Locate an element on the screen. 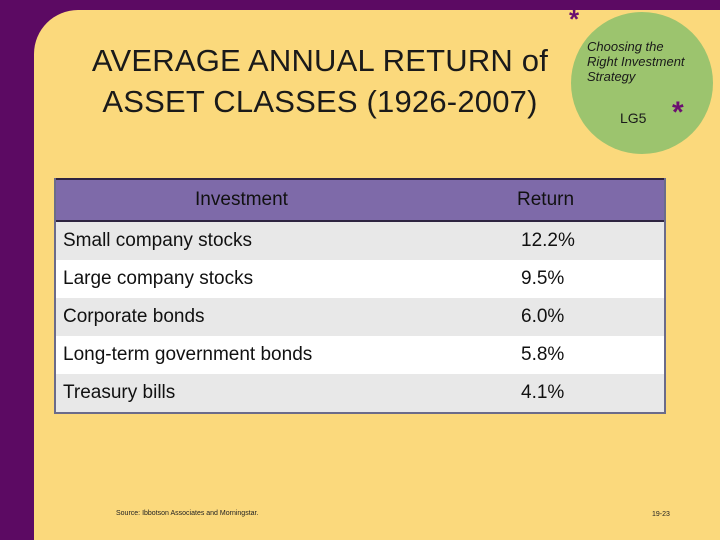  table-row: Small company stocks 12.2% is located at coordinates (360, 241).